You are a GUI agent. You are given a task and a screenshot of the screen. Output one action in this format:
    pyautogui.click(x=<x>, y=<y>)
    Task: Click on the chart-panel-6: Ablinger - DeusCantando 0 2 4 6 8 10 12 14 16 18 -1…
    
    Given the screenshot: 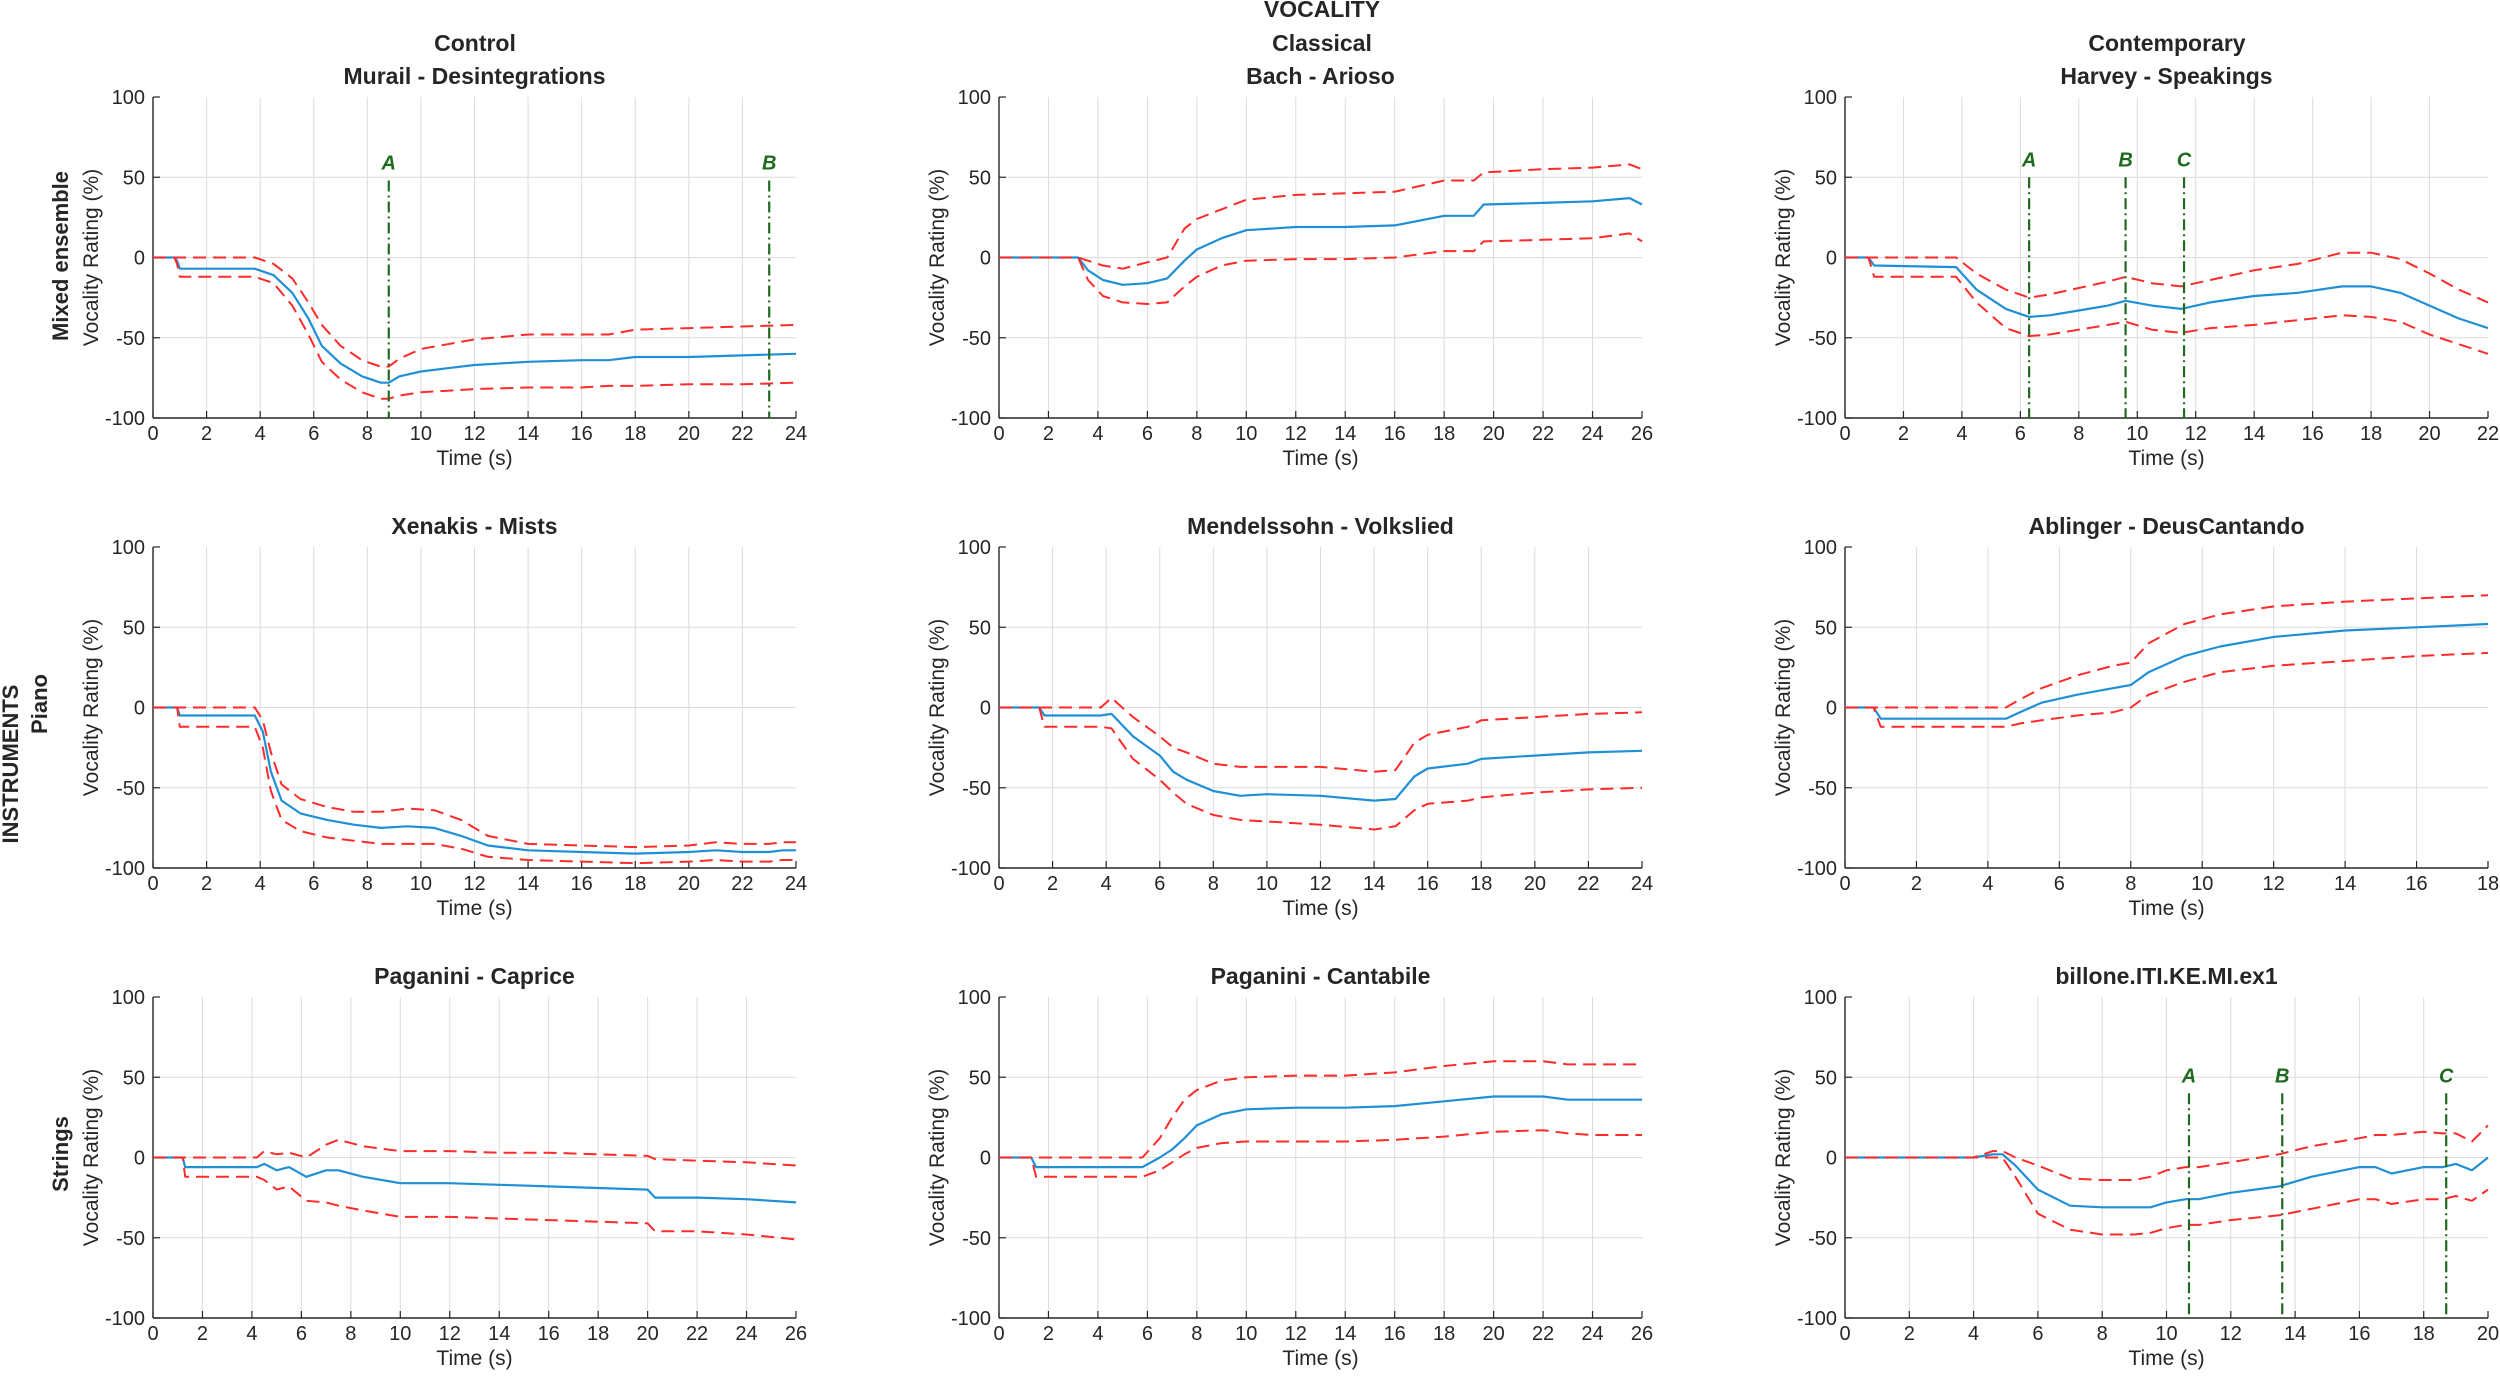 What is the action you would take?
    pyautogui.click(x=2135, y=716)
    